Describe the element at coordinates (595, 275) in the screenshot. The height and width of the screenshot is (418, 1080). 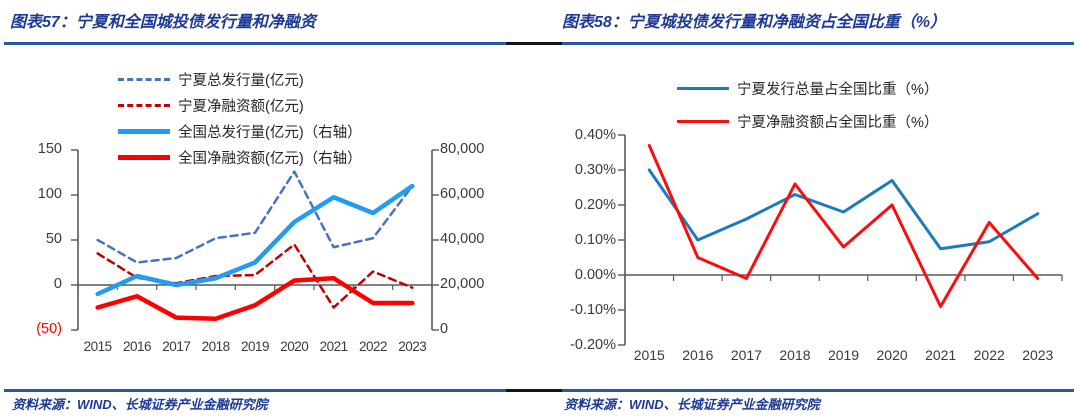
I see `y-axis-tick-label: 0.00%` at that location.